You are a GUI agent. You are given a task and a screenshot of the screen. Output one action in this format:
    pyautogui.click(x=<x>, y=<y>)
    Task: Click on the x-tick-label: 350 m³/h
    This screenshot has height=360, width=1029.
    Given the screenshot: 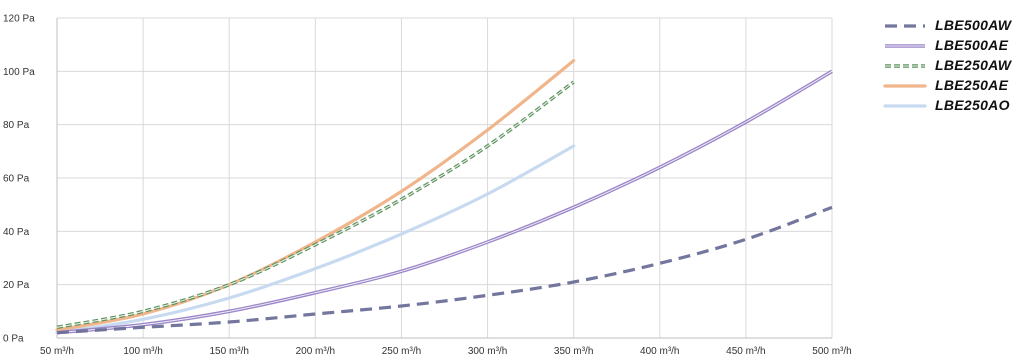 What is the action you would take?
    pyautogui.click(x=573, y=351)
    